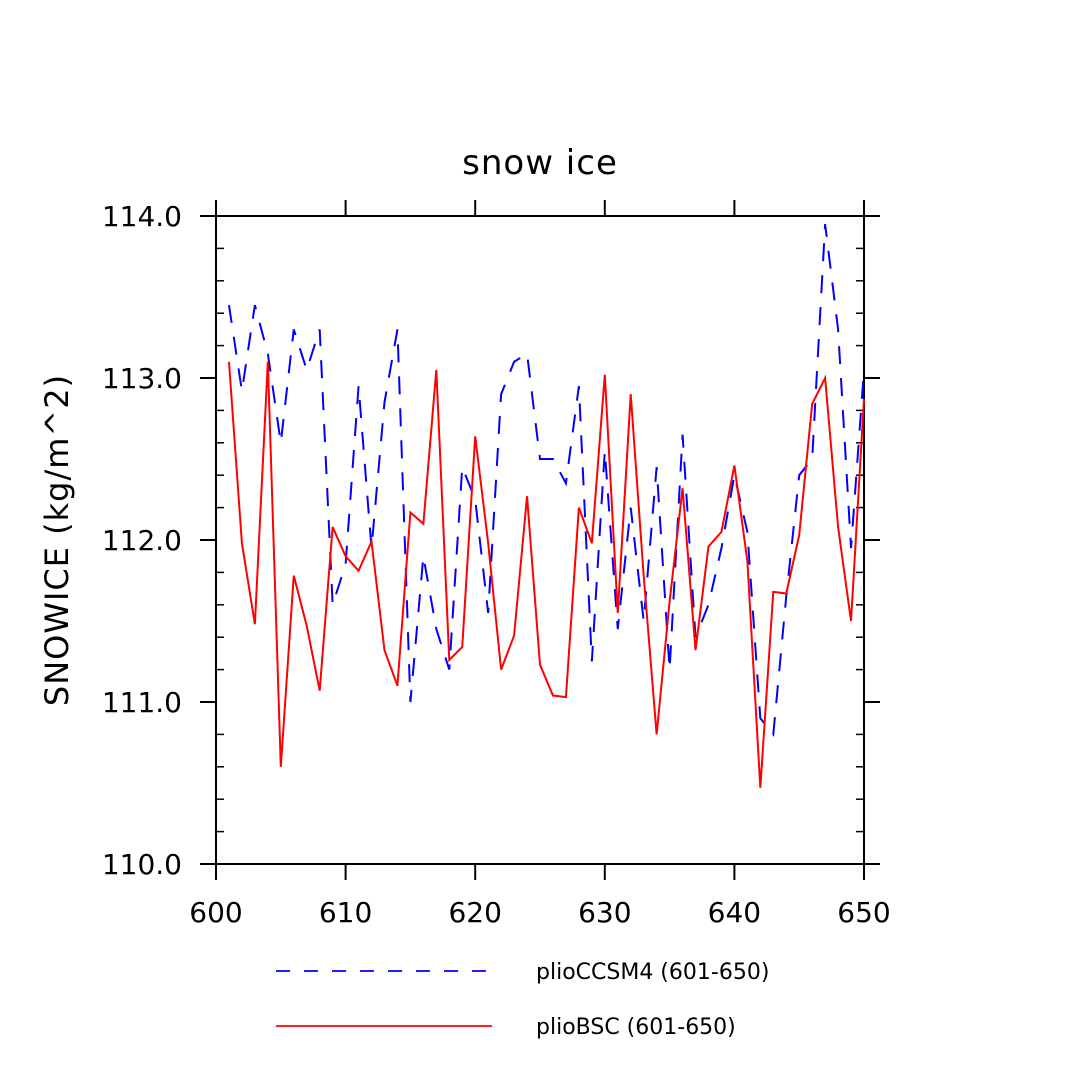  I want to click on y-tick-label: 111.0, so click(142, 702).